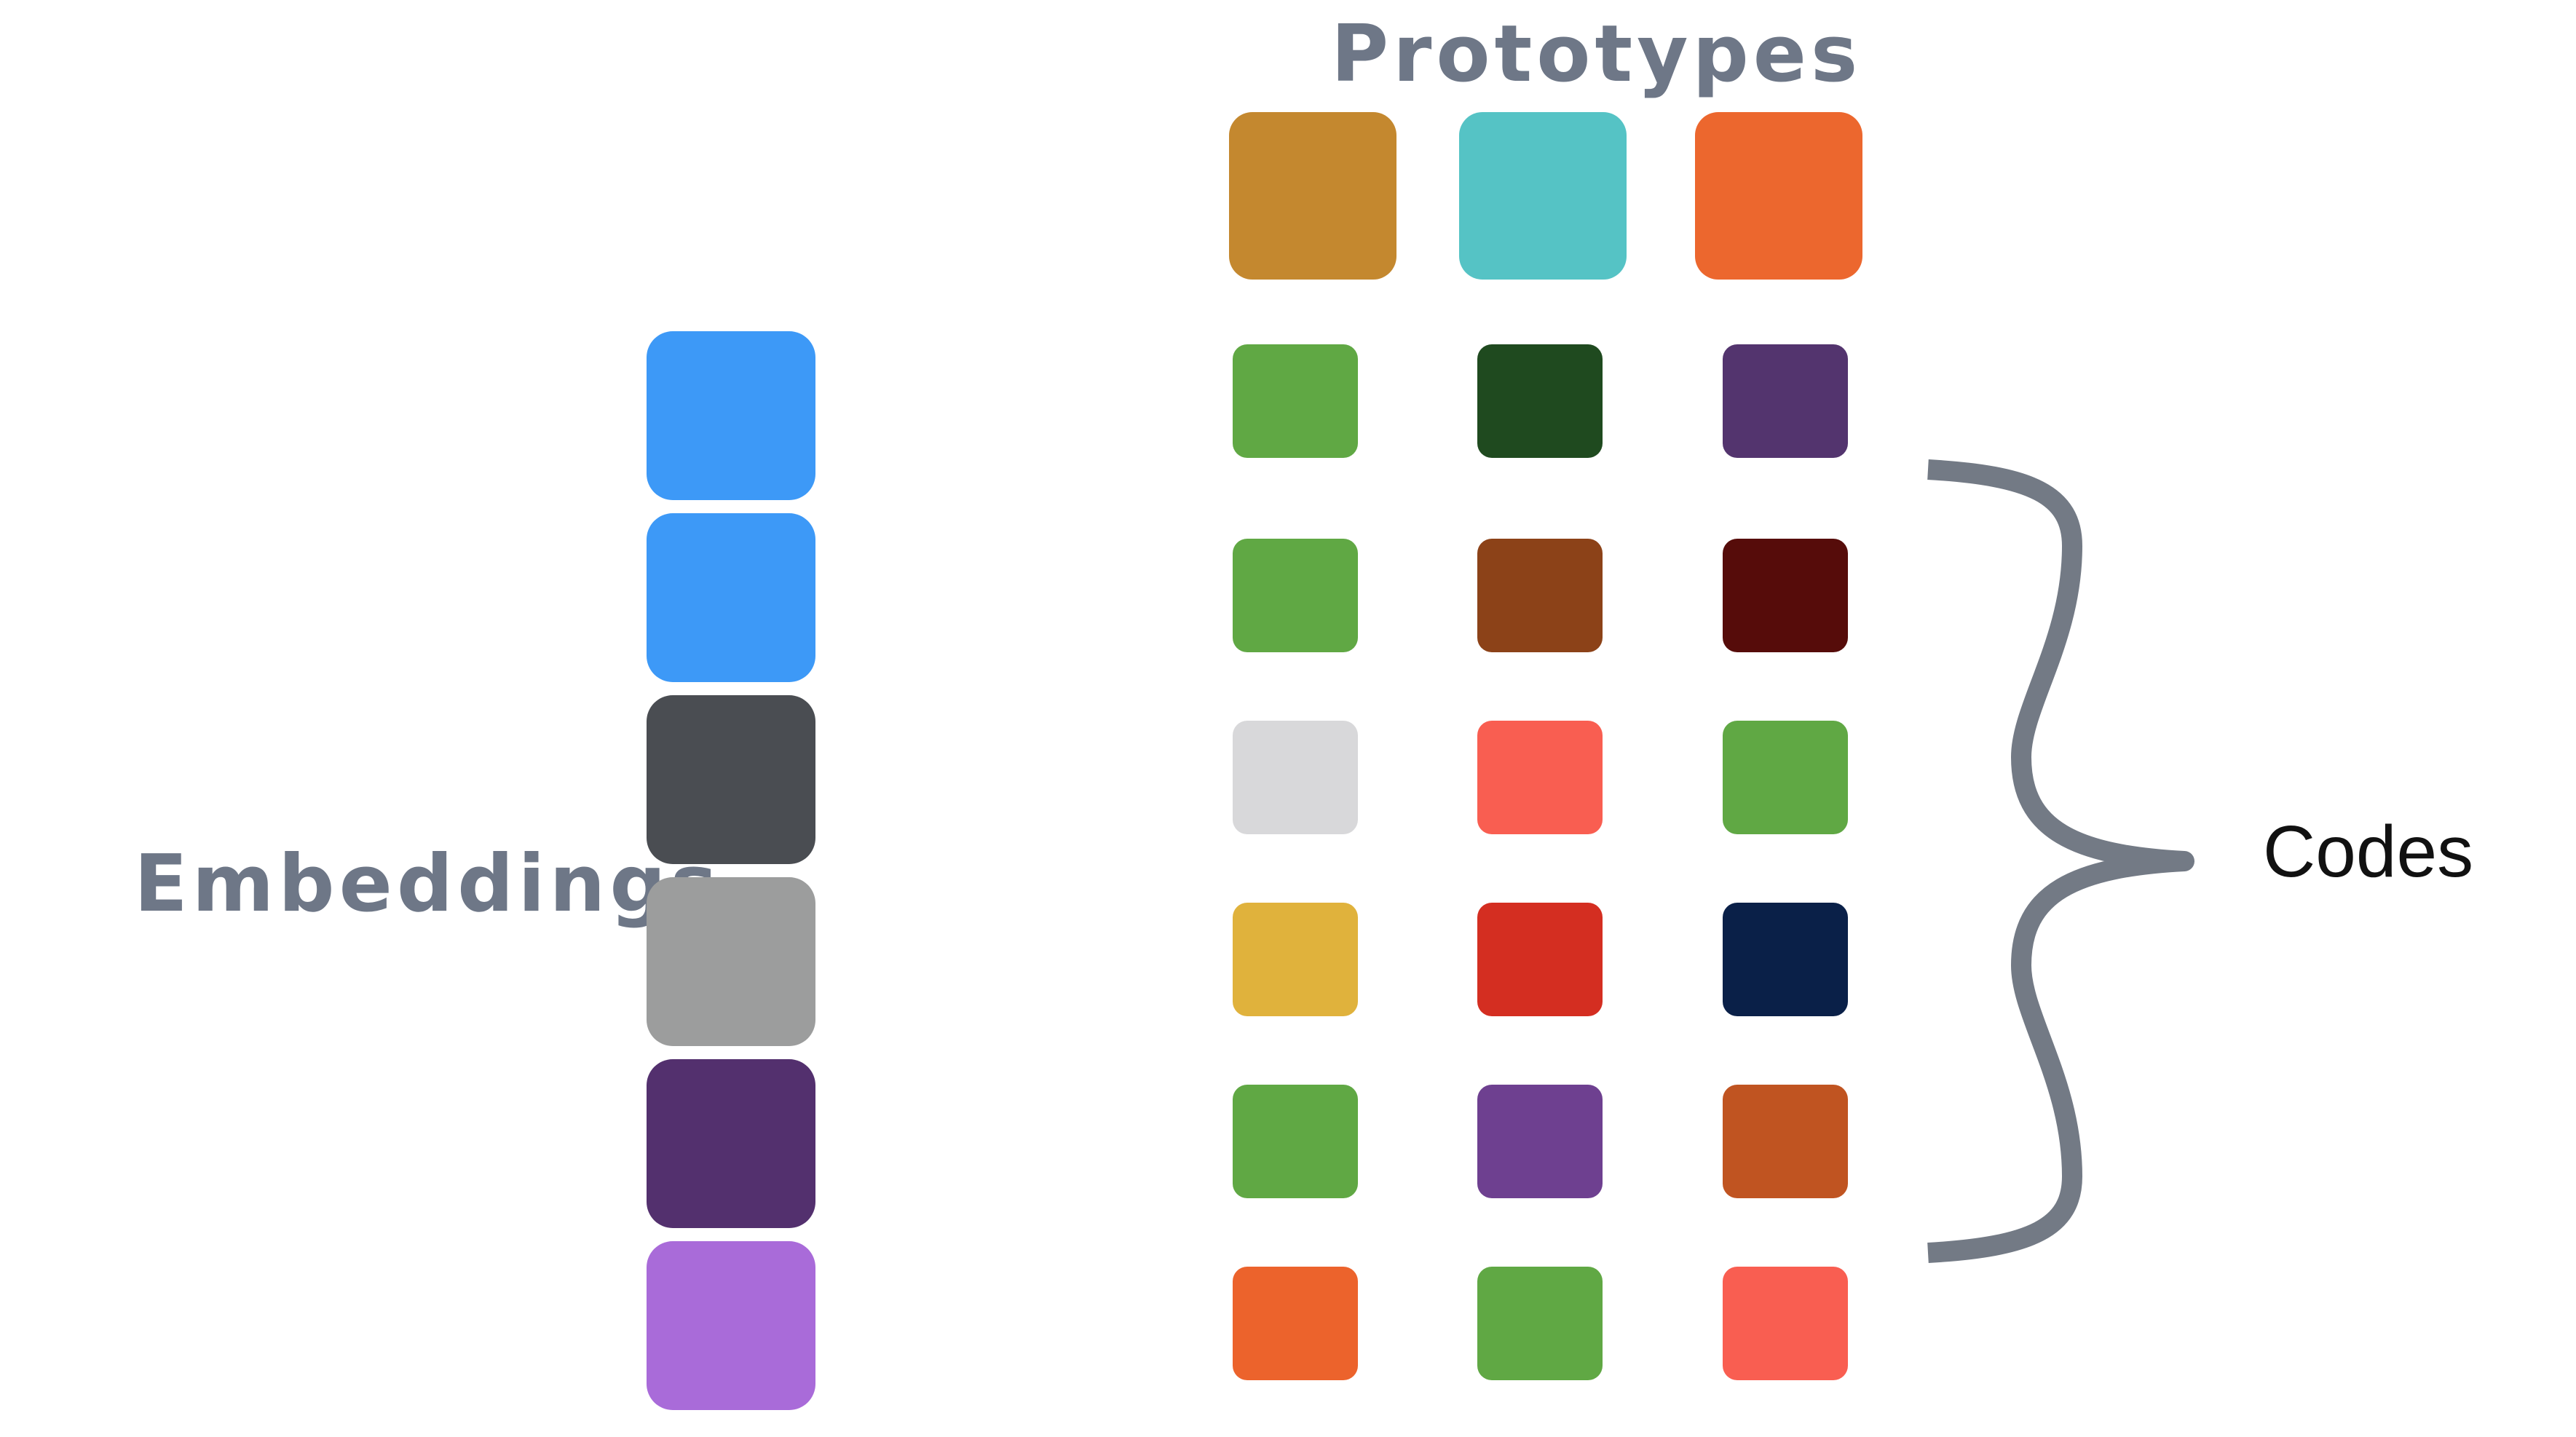 This screenshot has width=2576, height=1437. I want to click on code-square-r4-c1, so click(1295, 959).